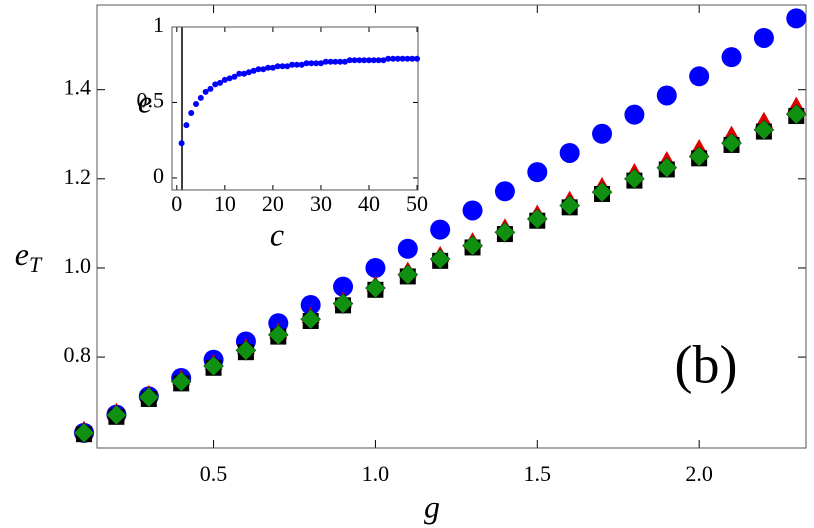 This screenshot has height=528, width=814. I want to click on y-axis-label-subscript: T, so click(36, 264).